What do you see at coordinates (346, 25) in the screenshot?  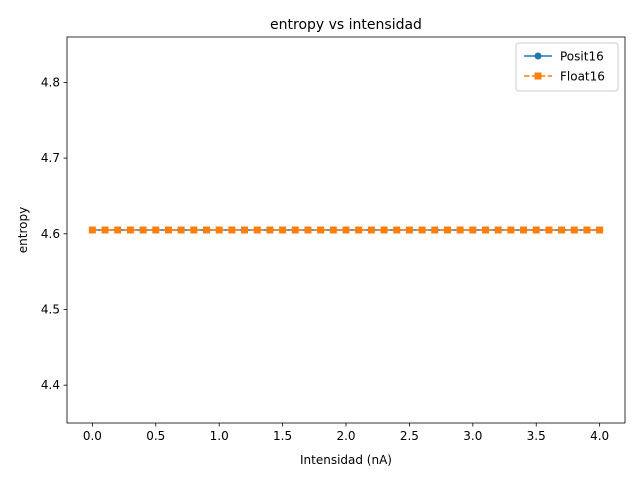 I see `chart-title: entropy vs intensidad` at bounding box center [346, 25].